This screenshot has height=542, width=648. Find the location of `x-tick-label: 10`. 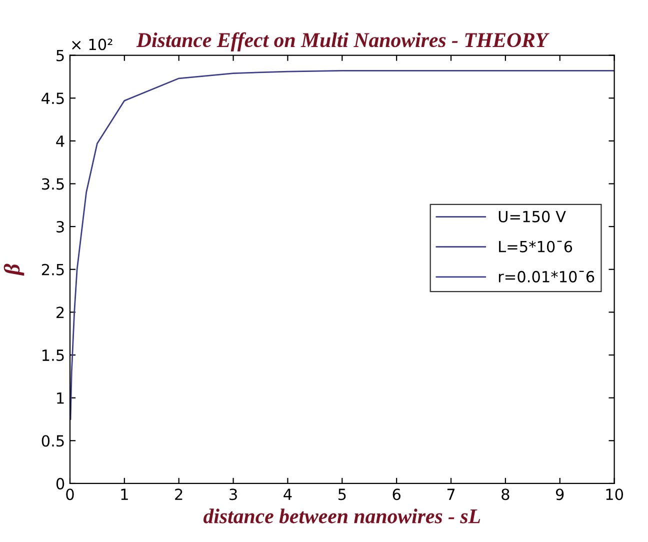

x-tick-label: 10 is located at coordinates (615, 494).